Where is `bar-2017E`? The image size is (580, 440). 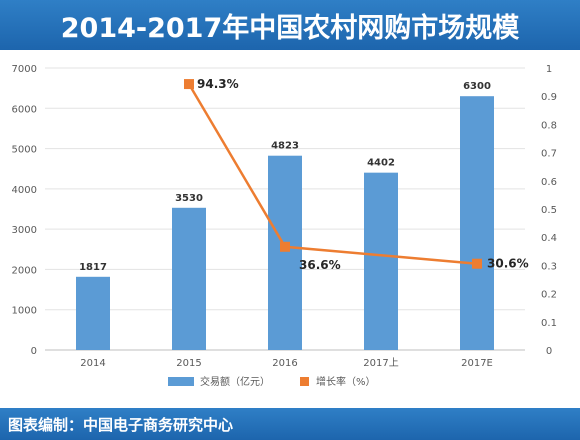
bar-2017E is located at coordinates (477, 223).